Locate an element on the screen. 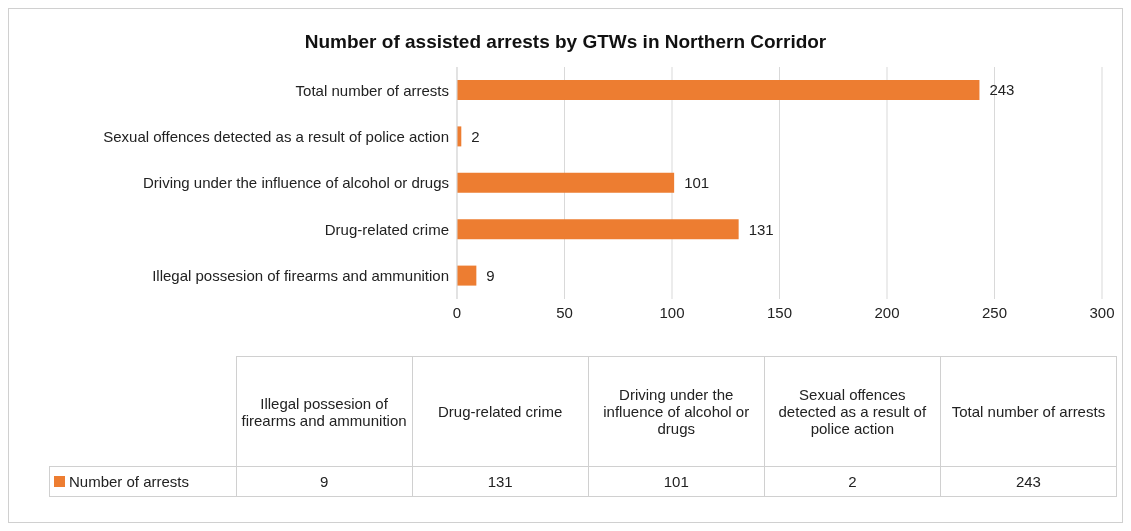  y-tick-label: Illegal possesion of firearms and ammunition is located at coordinates (300, 276).